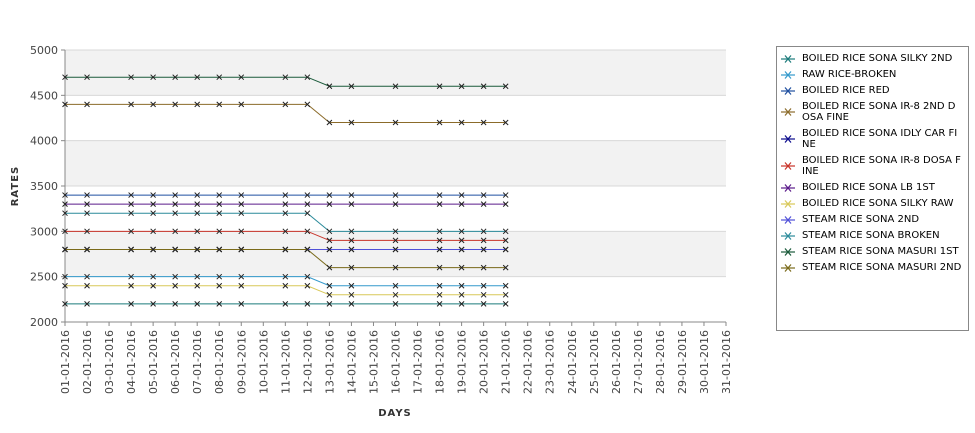  Describe the element at coordinates (881, 166) in the screenshot. I see `legend-label: BOILED RICE SONA IR-8 DOSA FINE` at that location.